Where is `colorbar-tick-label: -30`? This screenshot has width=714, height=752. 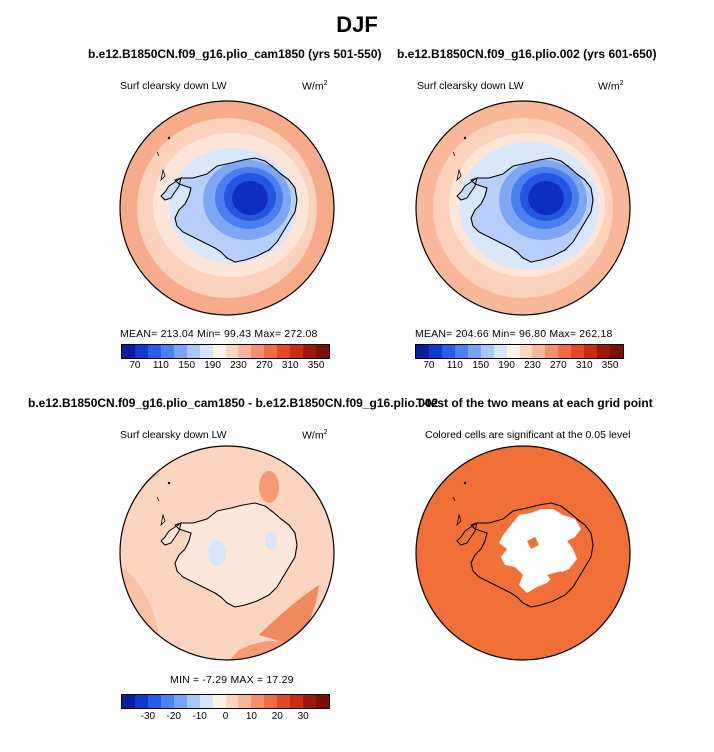
colorbar-tick-label: -30 is located at coordinates (148, 716).